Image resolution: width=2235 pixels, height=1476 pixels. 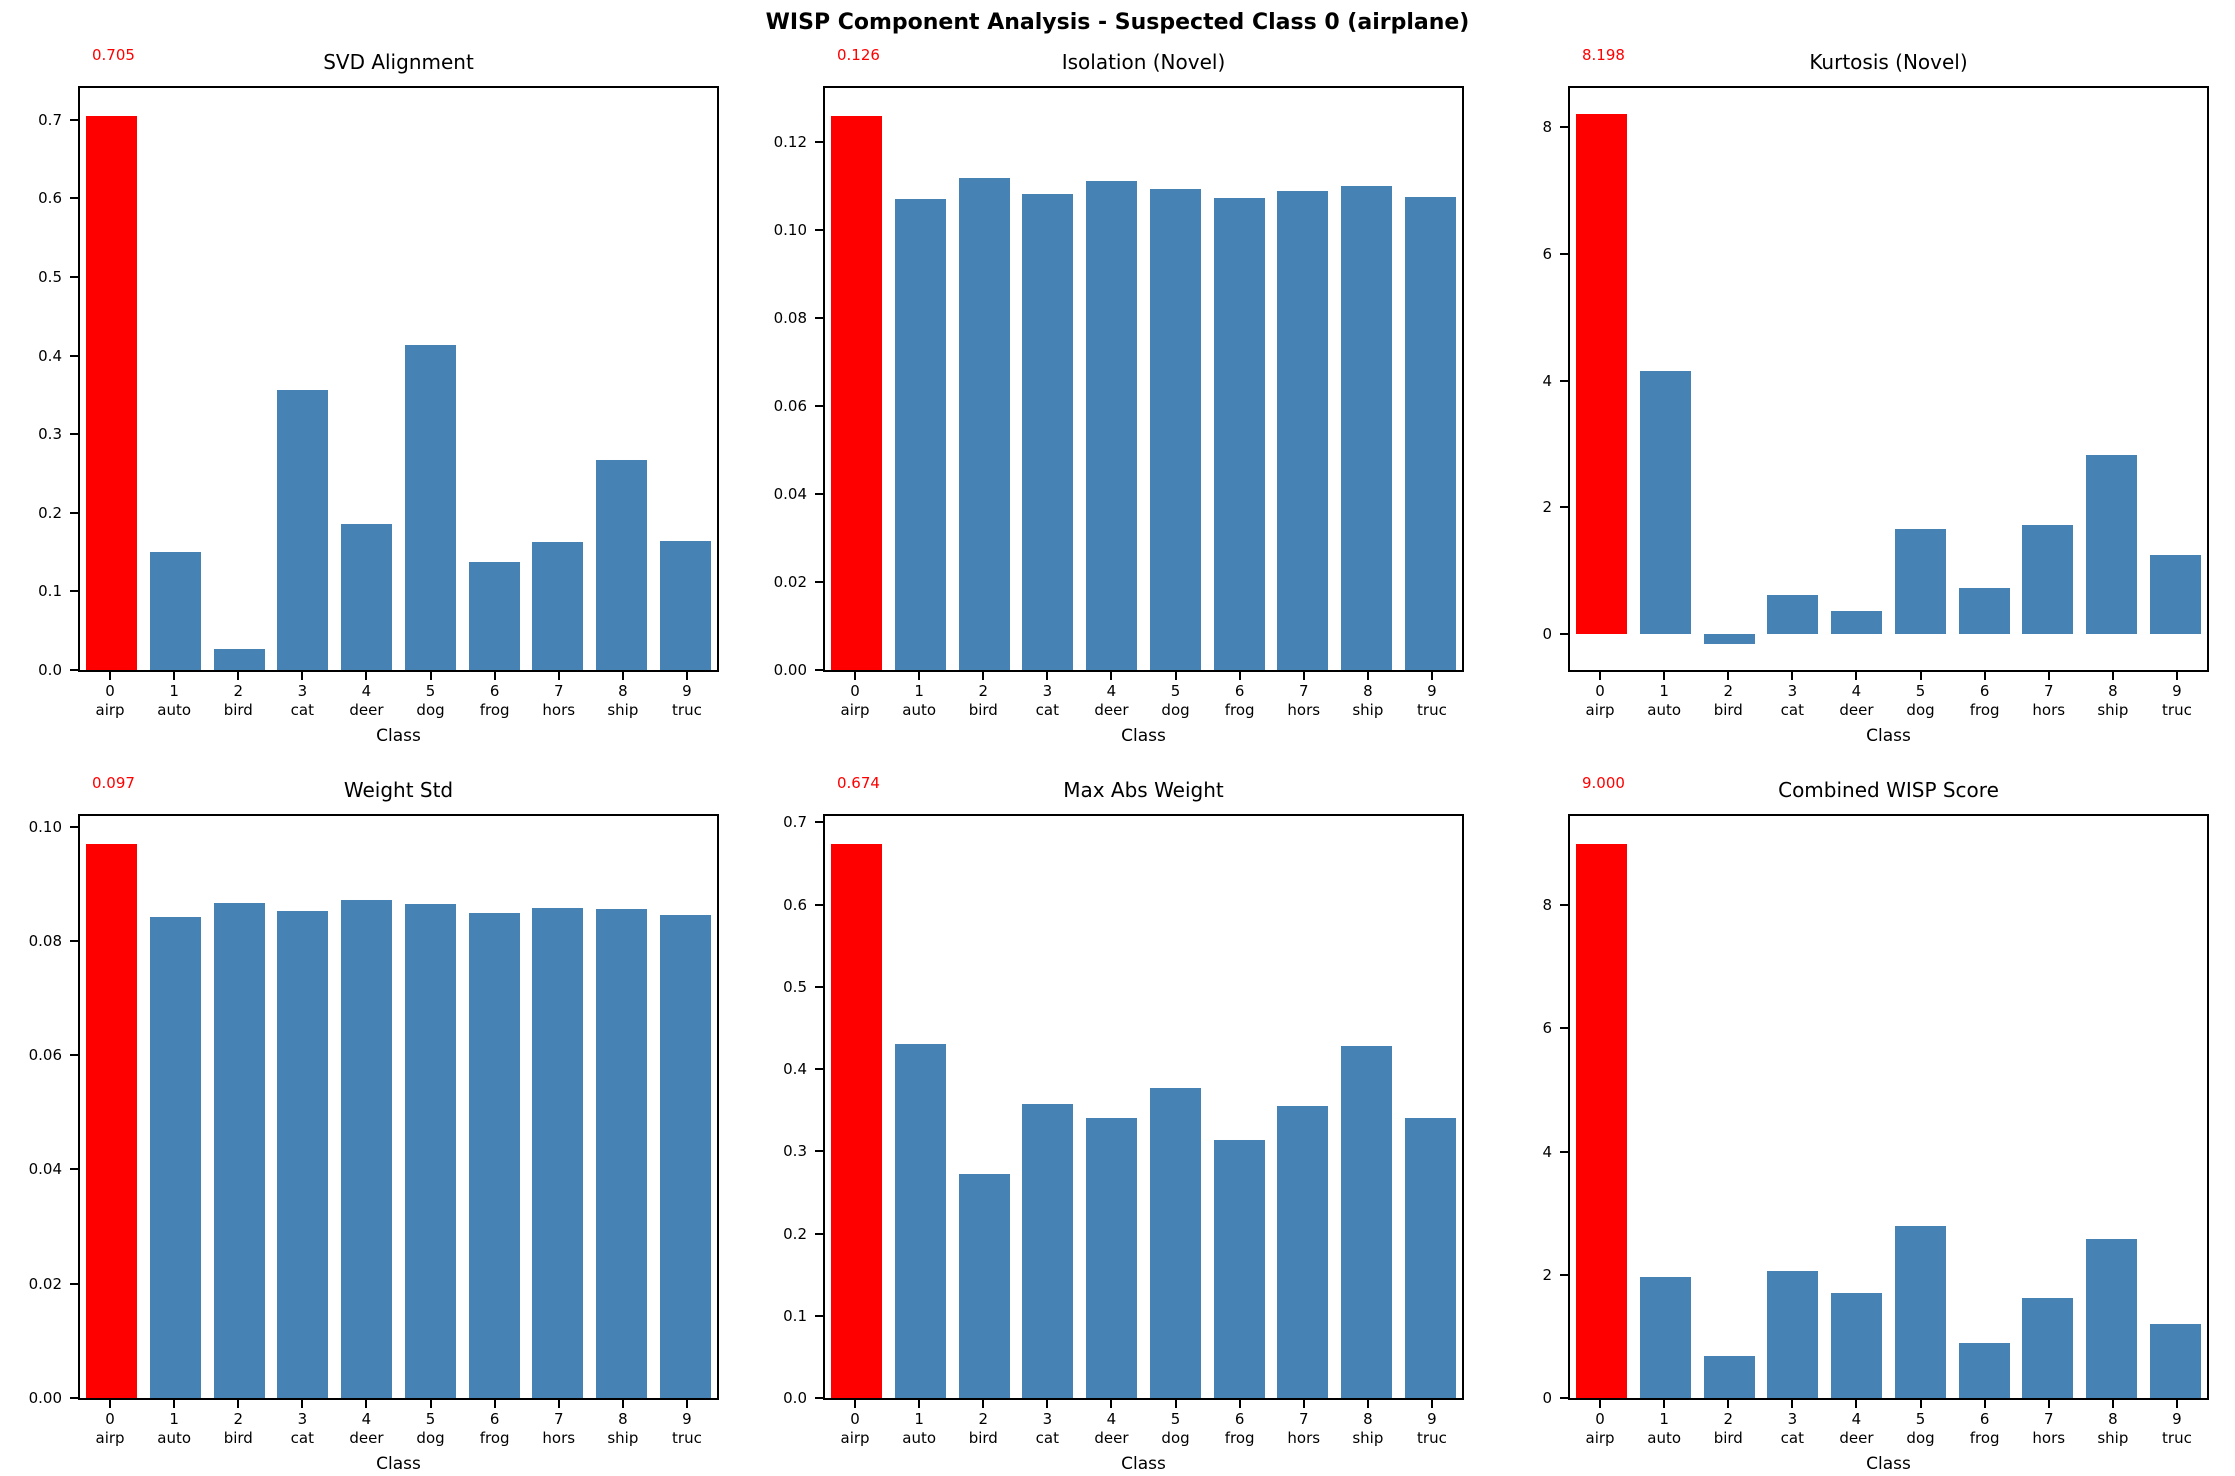 What do you see at coordinates (494, 616) in the screenshot?
I see `svd-alignment-bar-frog` at bounding box center [494, 616].